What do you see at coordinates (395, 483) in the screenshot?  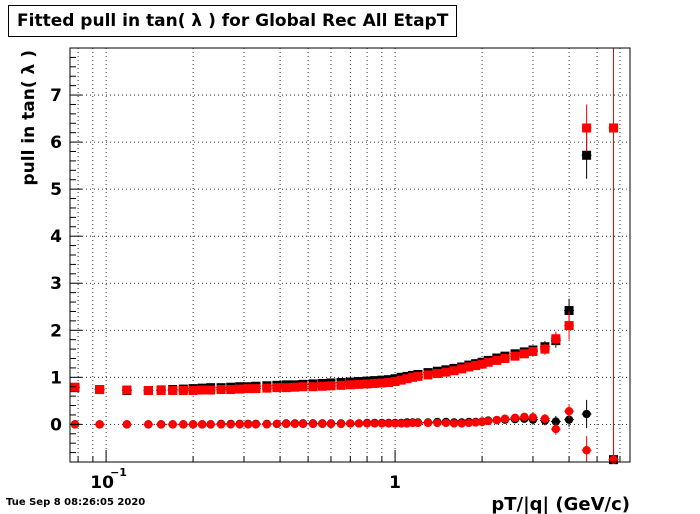 I see `x-tick-label: 1` at bounding box center [395, 483].